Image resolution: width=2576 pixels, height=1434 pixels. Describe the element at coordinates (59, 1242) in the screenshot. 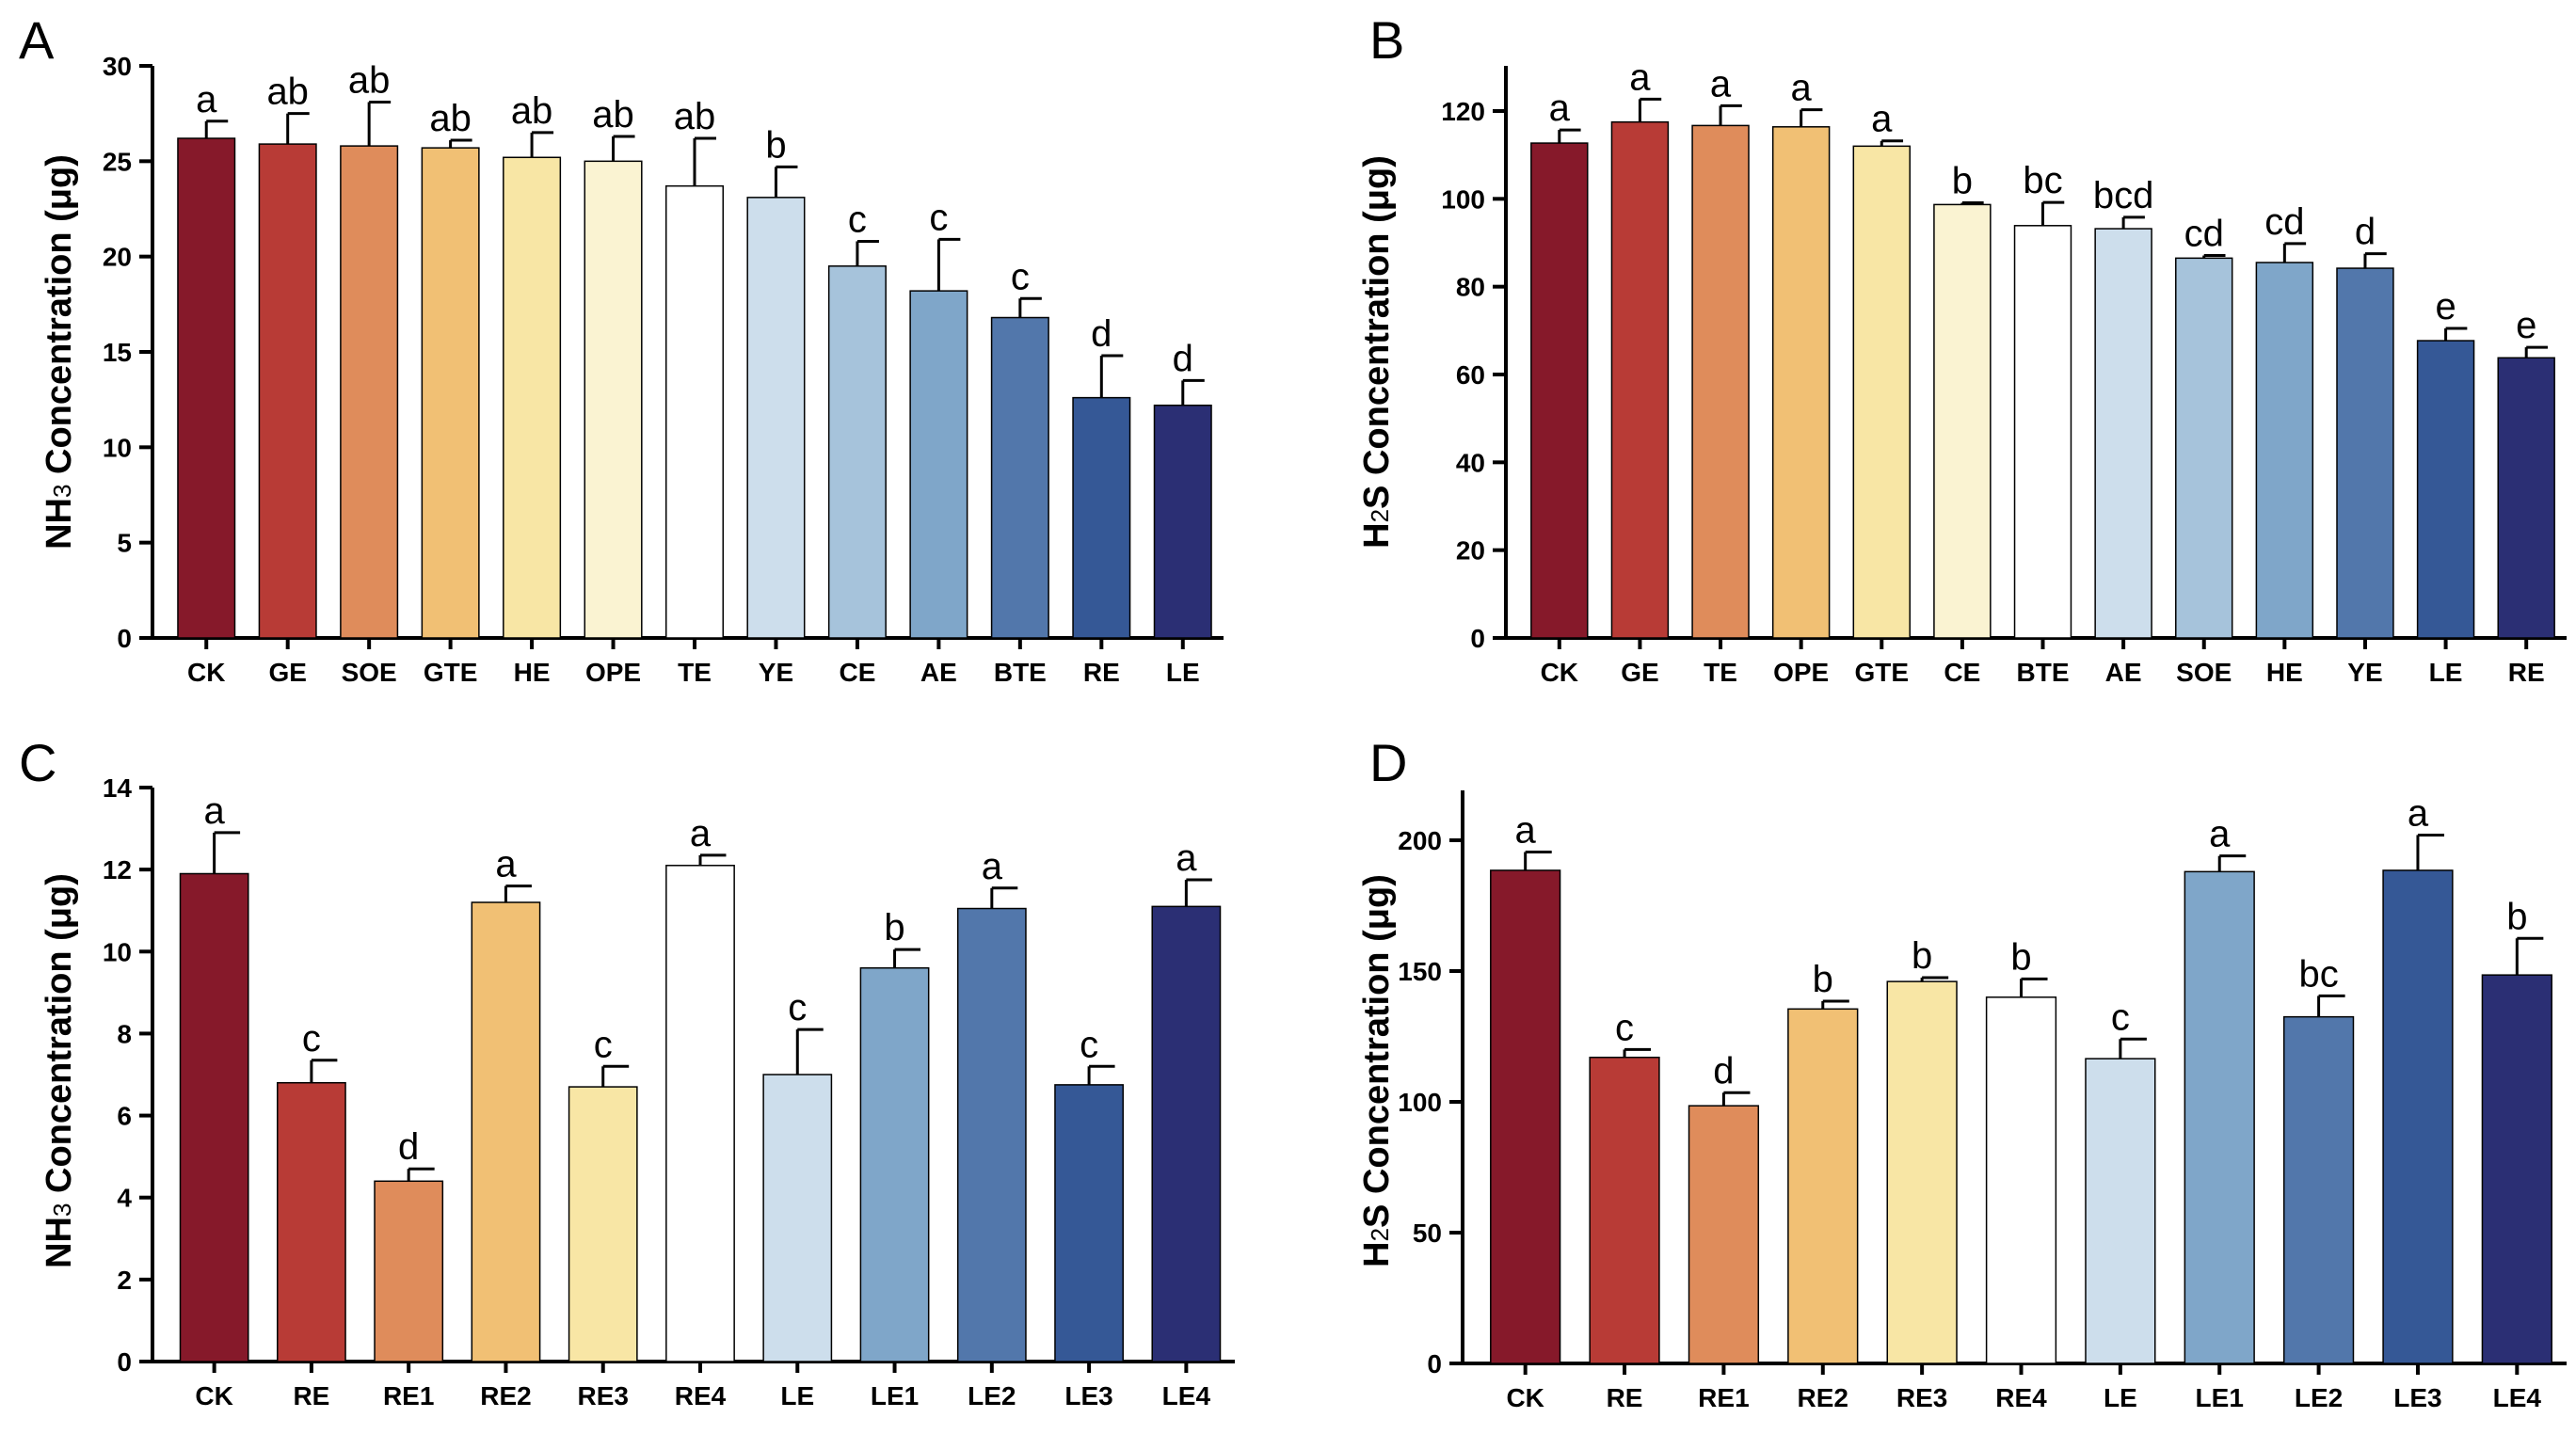

I see `y-axis-title-main: NH` at that location.